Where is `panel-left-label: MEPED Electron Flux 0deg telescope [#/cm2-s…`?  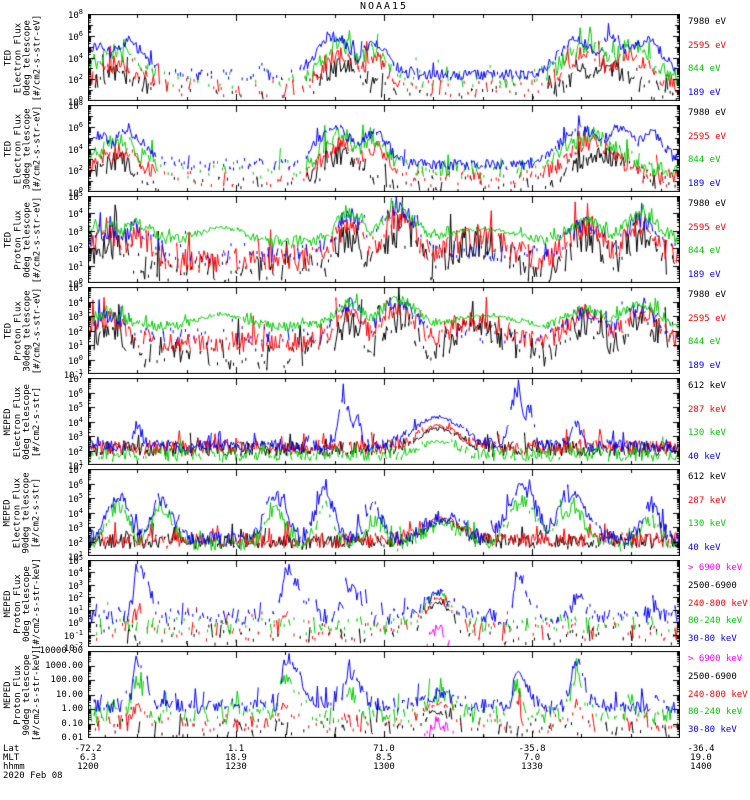 panel-left-label: MEPED Electron Flux 0deg telescope [#/cm2-s… is located at coordinates (23, 421).